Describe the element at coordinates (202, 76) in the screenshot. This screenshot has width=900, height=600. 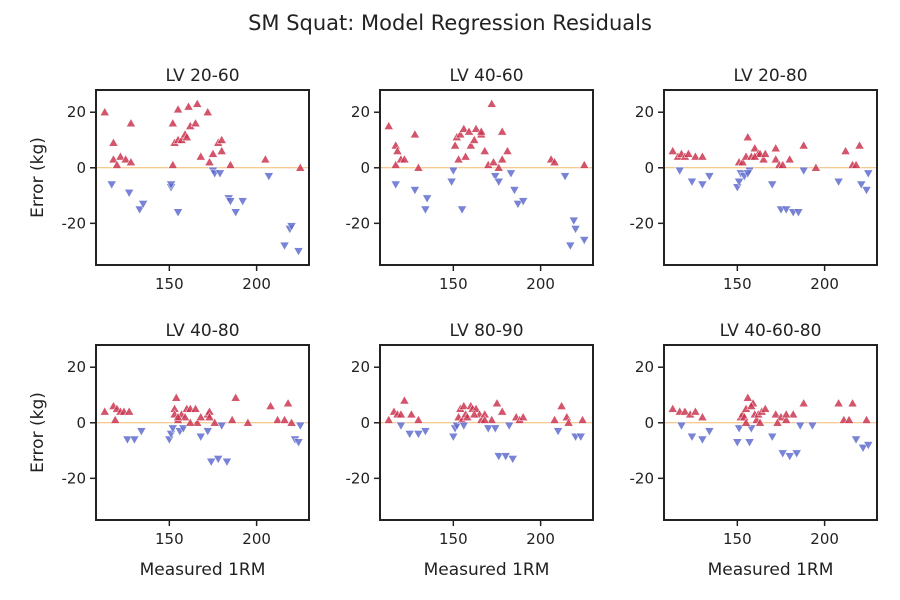
I see `subplot-title: LV 20-60` at that location.